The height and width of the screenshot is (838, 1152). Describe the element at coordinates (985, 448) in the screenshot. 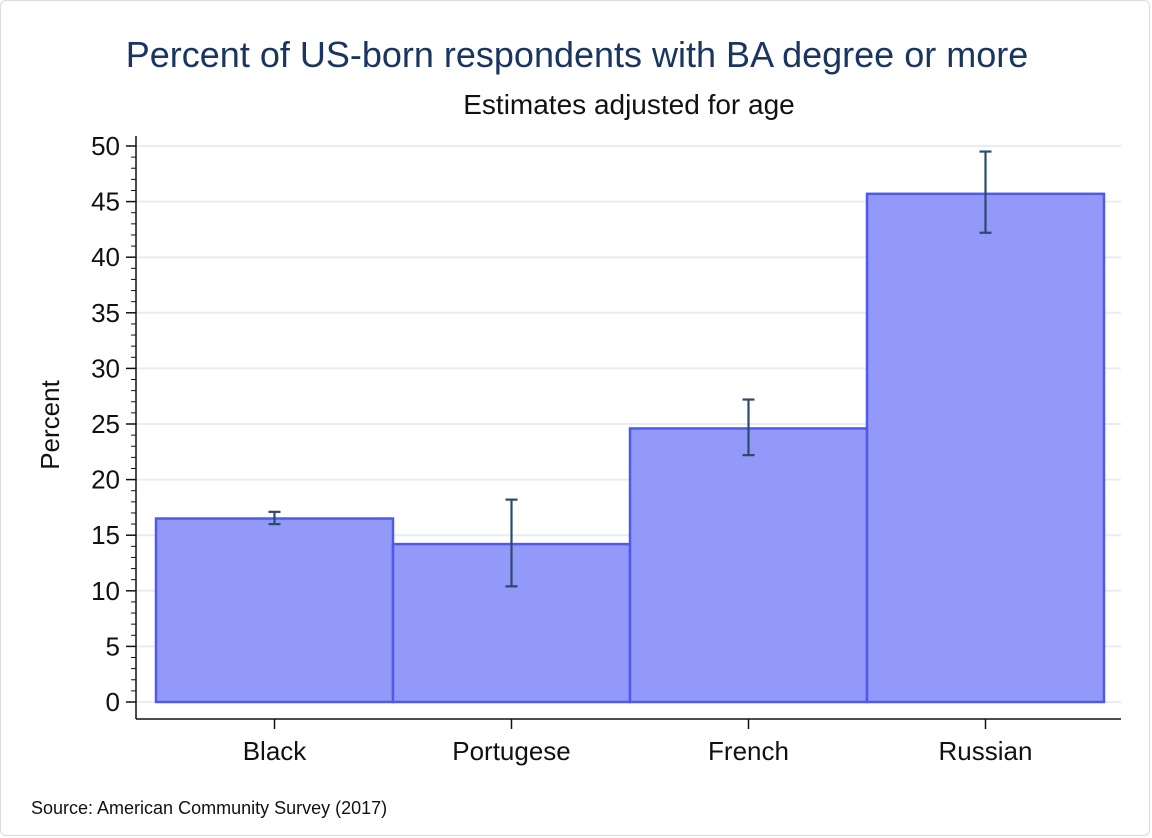

I see `bar-russian` at that location.